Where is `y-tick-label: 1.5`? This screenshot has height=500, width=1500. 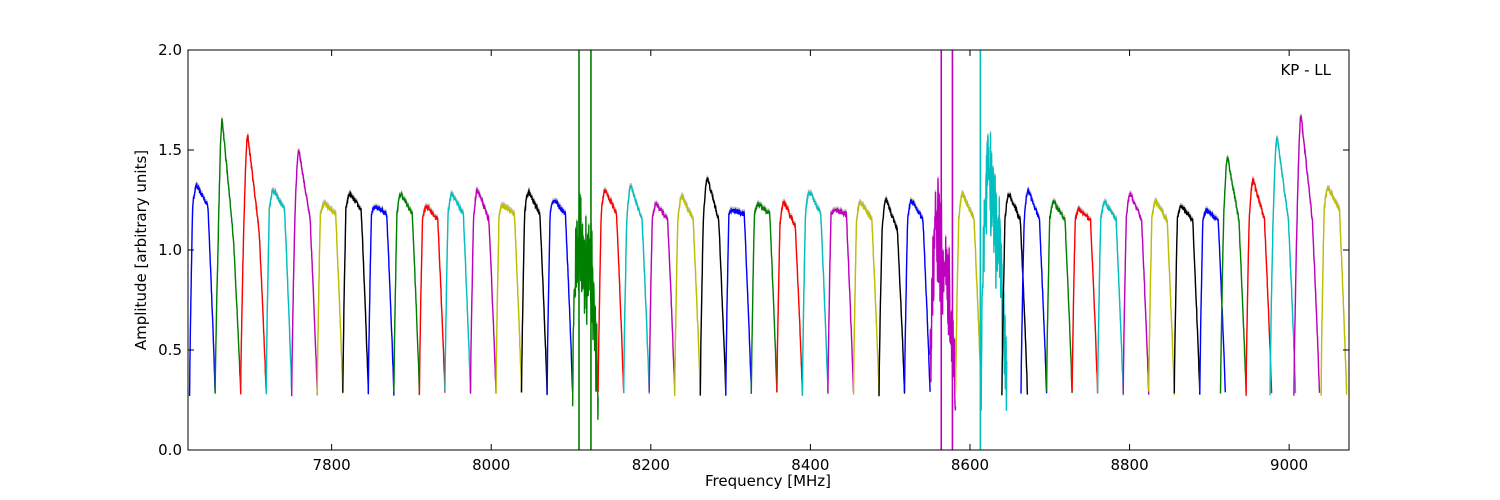
y-tick-label: 1.5 is located at coordinates (170, 150).